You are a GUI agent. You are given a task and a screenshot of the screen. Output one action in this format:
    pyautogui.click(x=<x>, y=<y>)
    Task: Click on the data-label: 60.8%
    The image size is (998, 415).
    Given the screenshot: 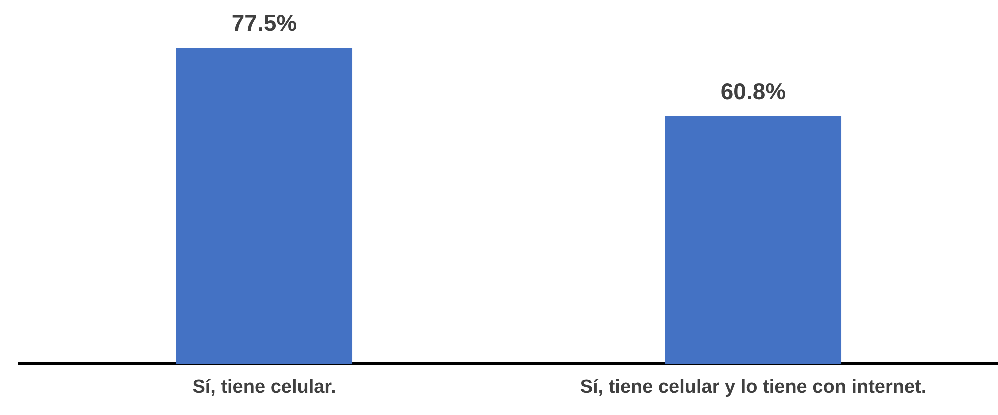 What is the action you would take?
    pyautogui.click(x=753, y=91)
    